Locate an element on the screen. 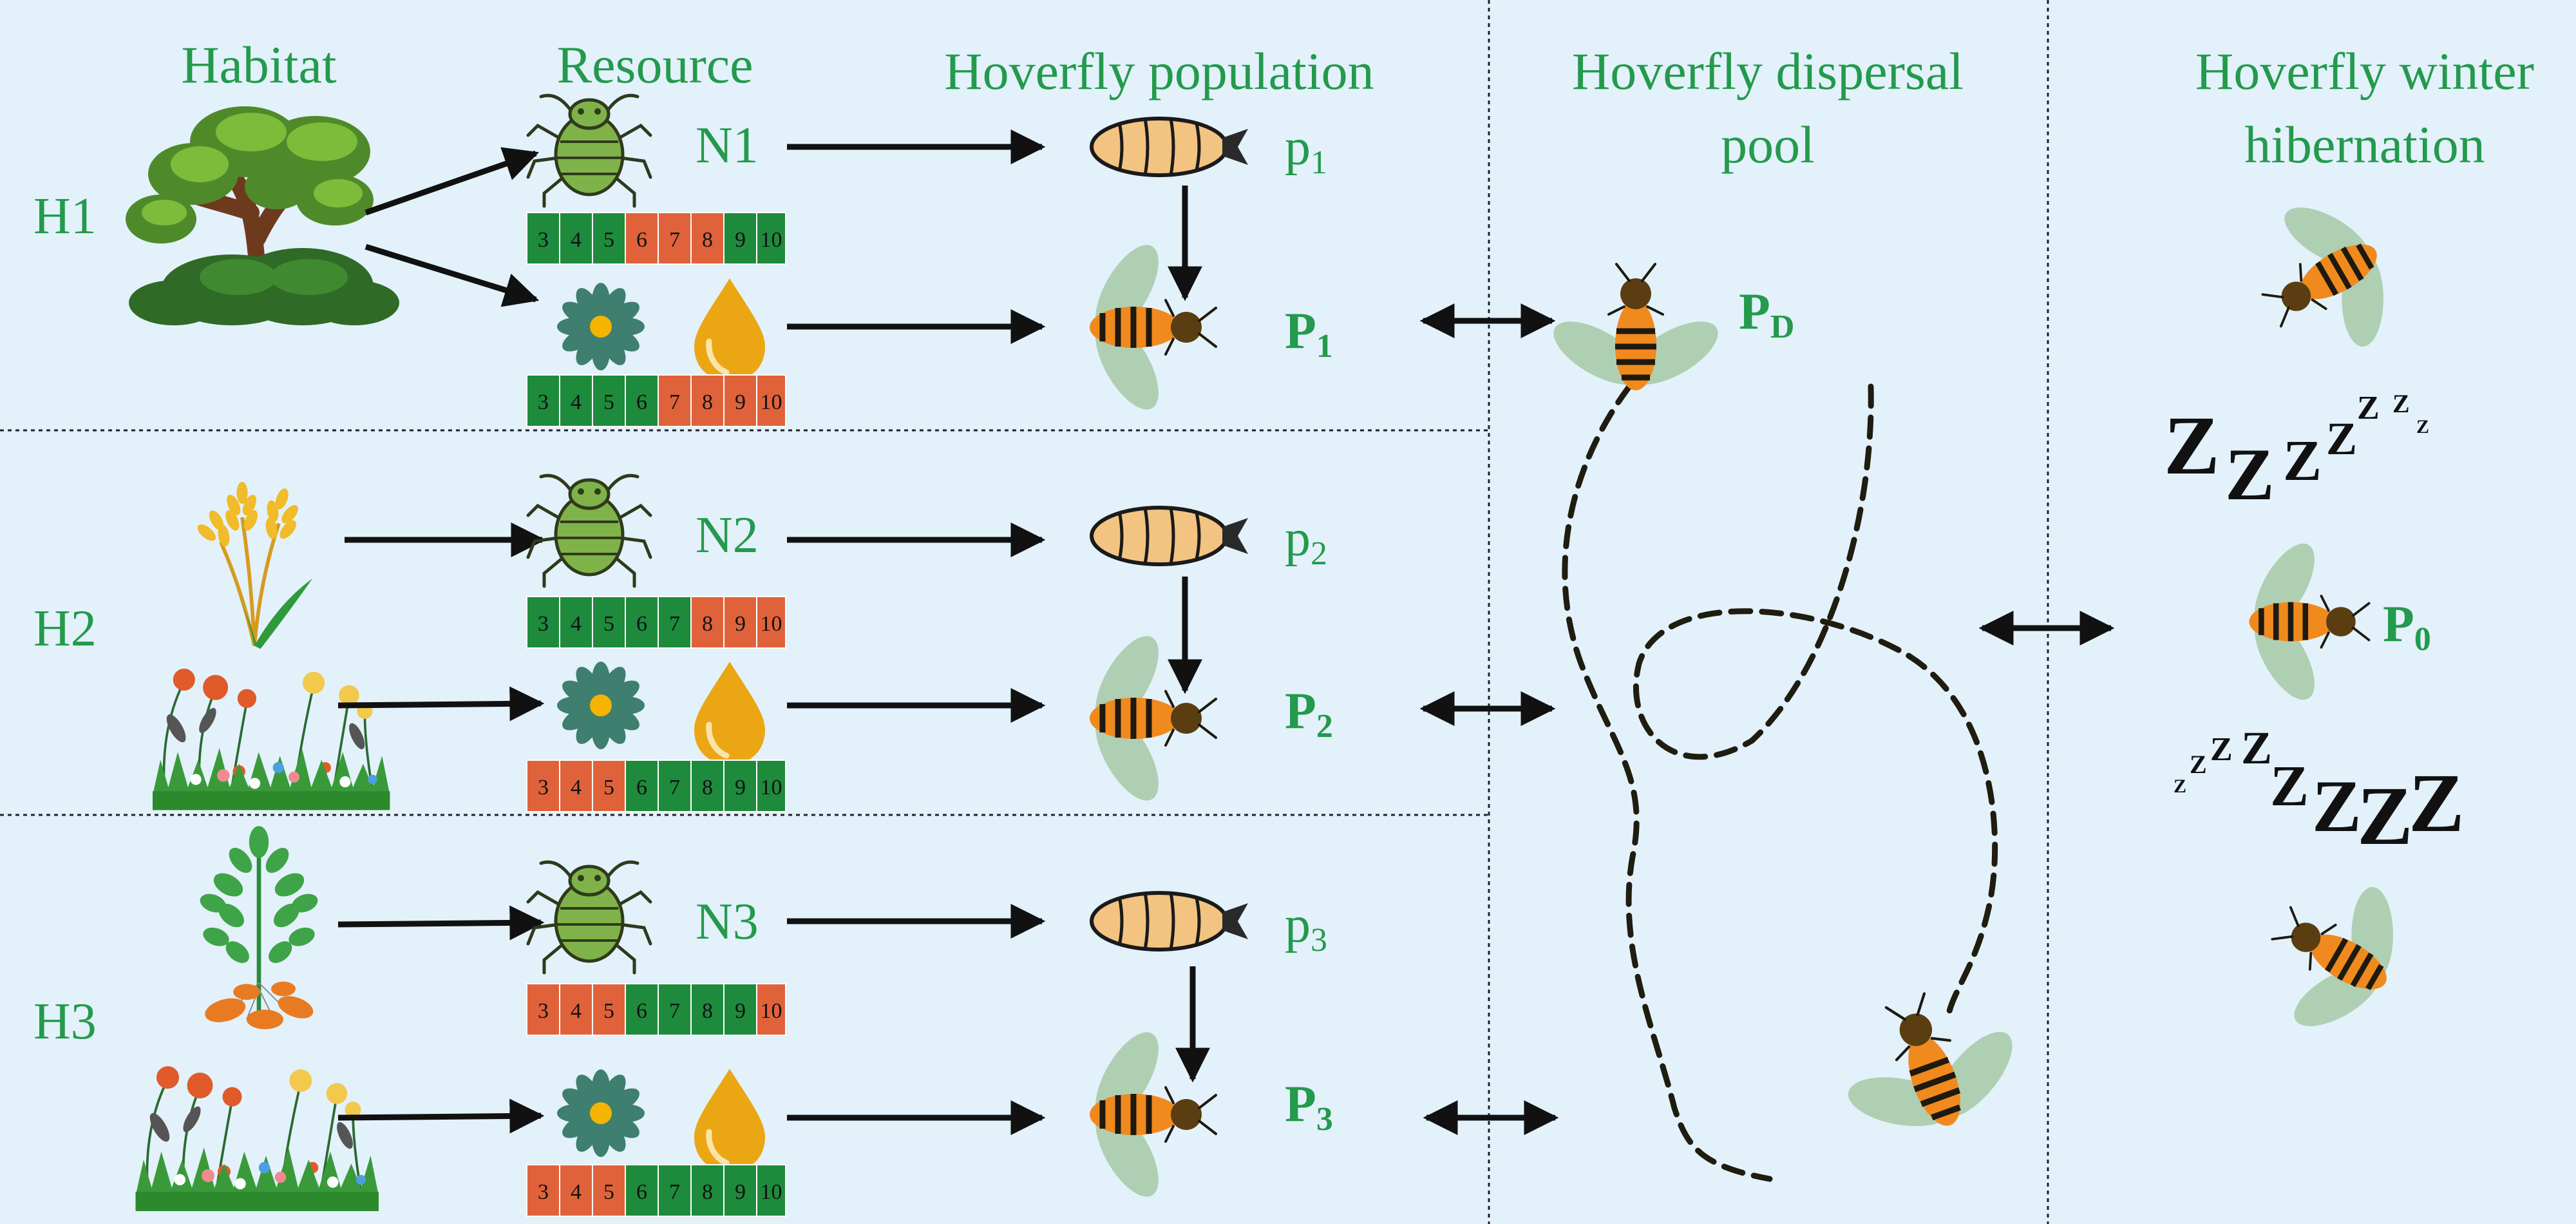 The image size is (2576, 1224). tree-icon is located at coordinates (262, 215).